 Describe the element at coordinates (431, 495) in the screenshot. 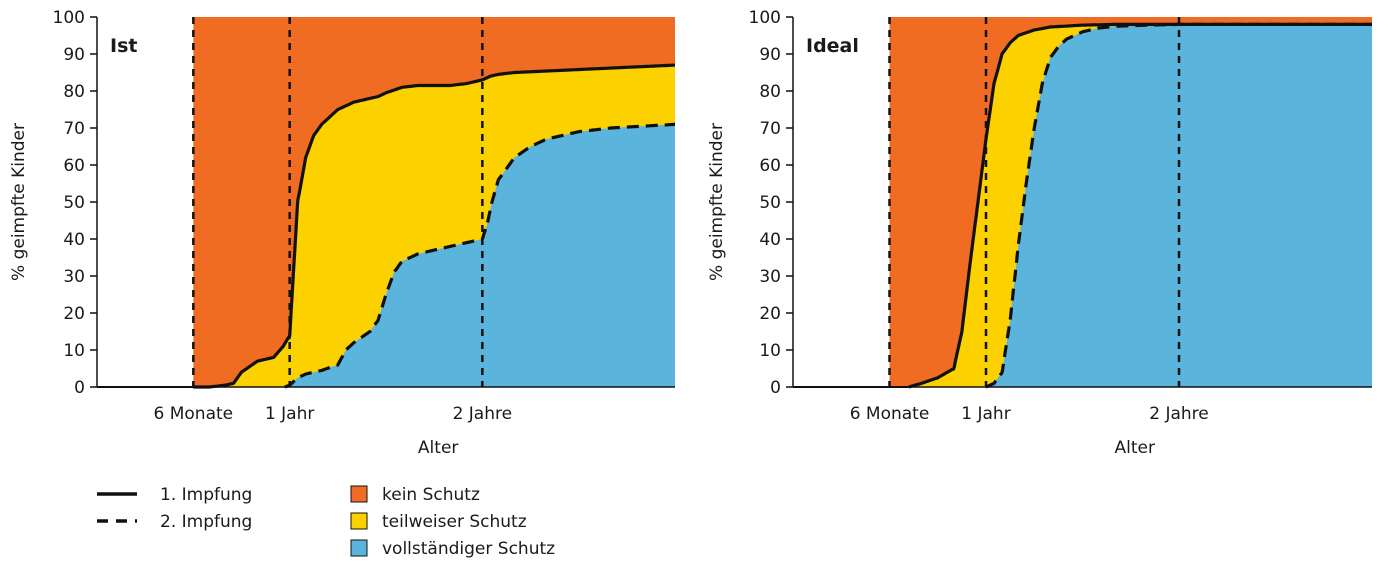

I see `legend-label: kein Schutz` at that location.